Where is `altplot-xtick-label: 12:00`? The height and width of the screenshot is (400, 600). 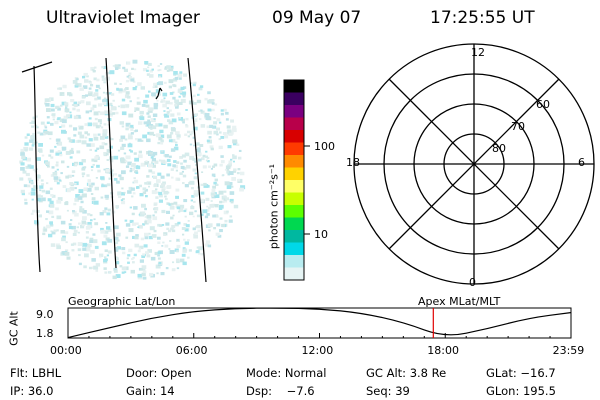 altplot-xtick-label: 12:00 is located at coordinates (317, 350).